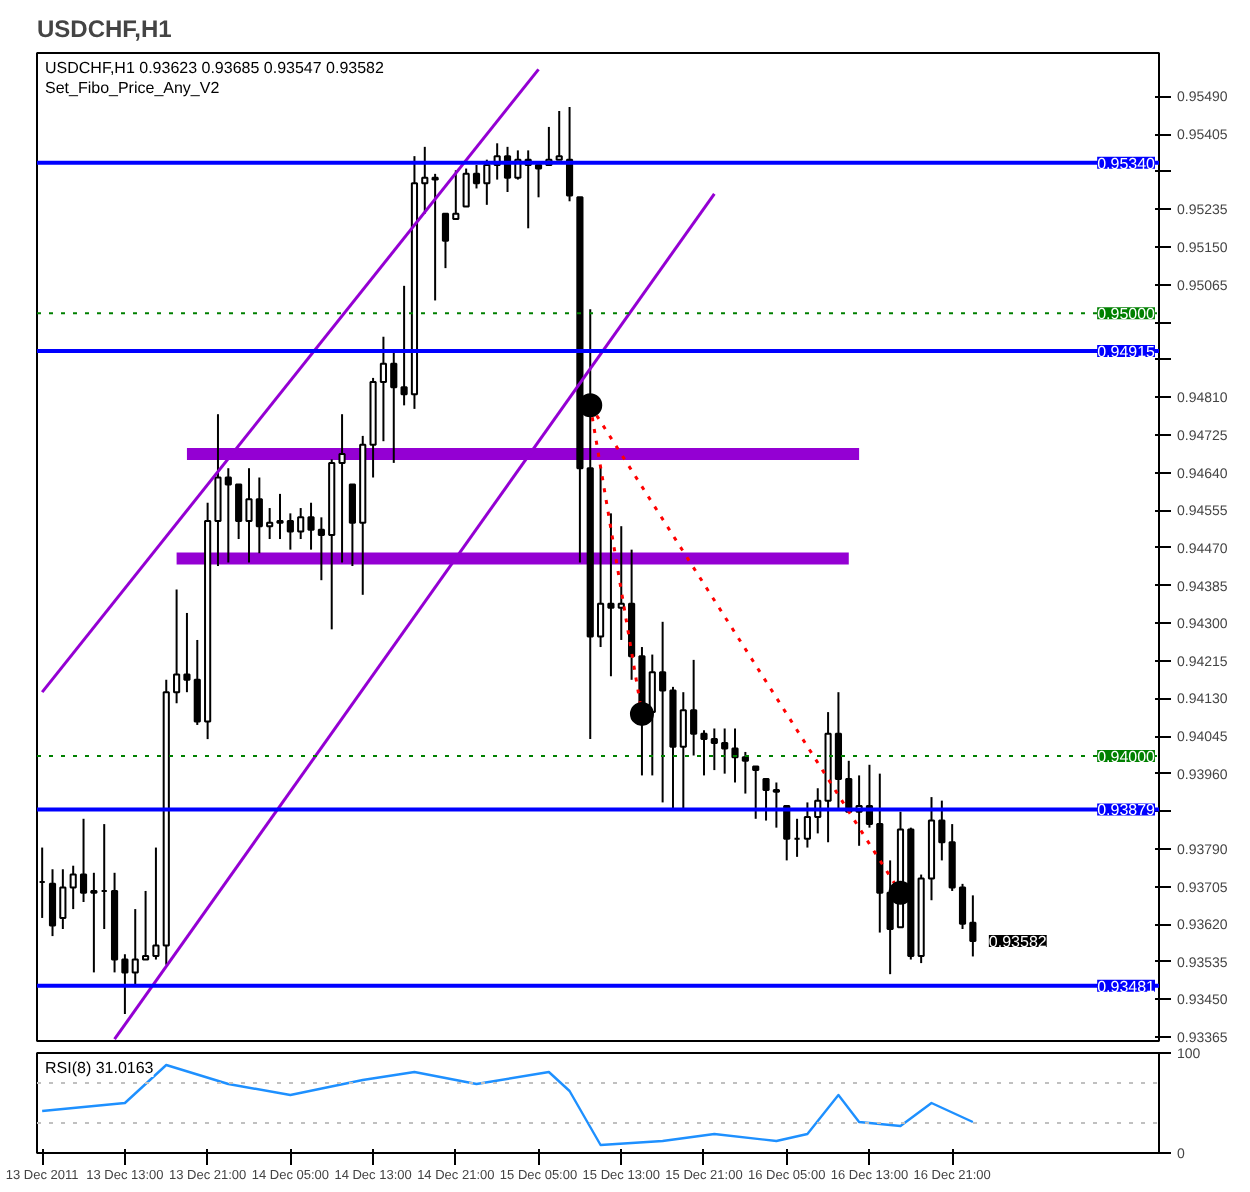  I want to click on chart-title: USDCHF,H1, so click(105, 29).